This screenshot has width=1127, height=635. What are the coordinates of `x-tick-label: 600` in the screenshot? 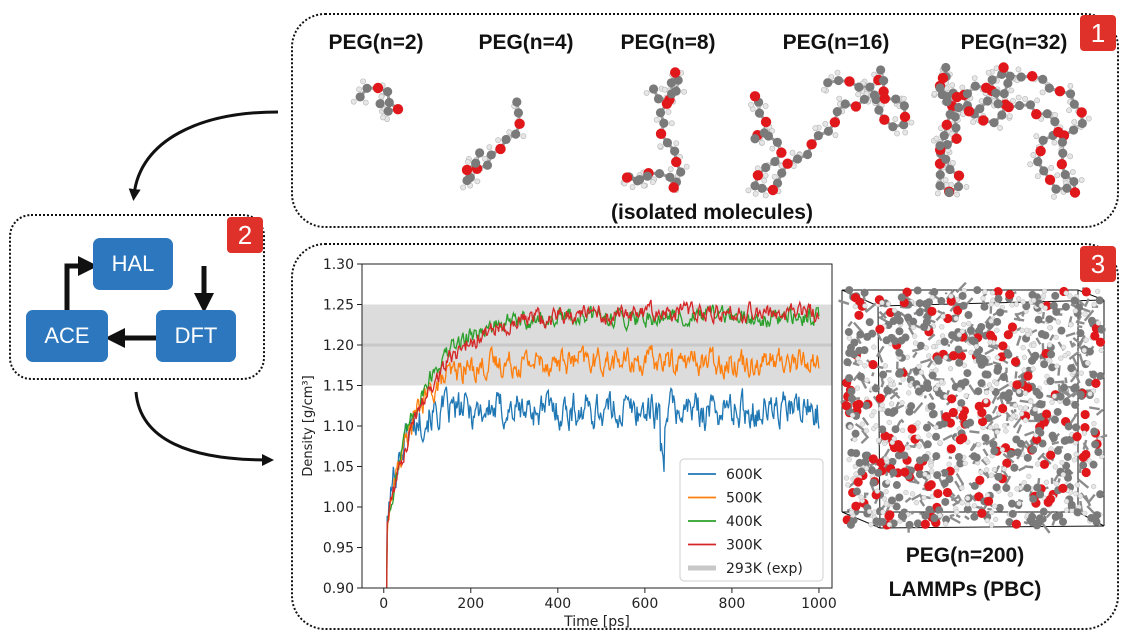 It's located at (645, 604).